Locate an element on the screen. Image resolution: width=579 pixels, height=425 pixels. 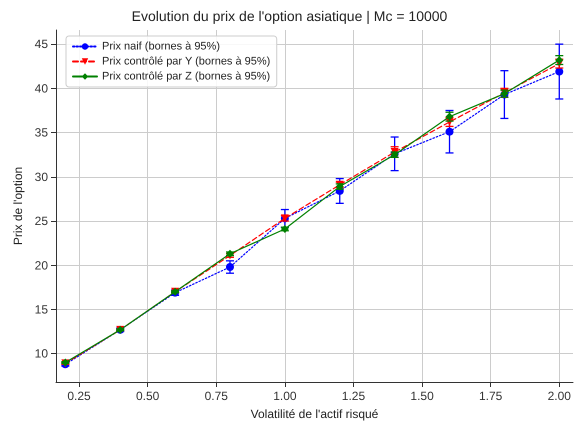
x-tick-label: 1.75 is located at coordinates (490, 396).